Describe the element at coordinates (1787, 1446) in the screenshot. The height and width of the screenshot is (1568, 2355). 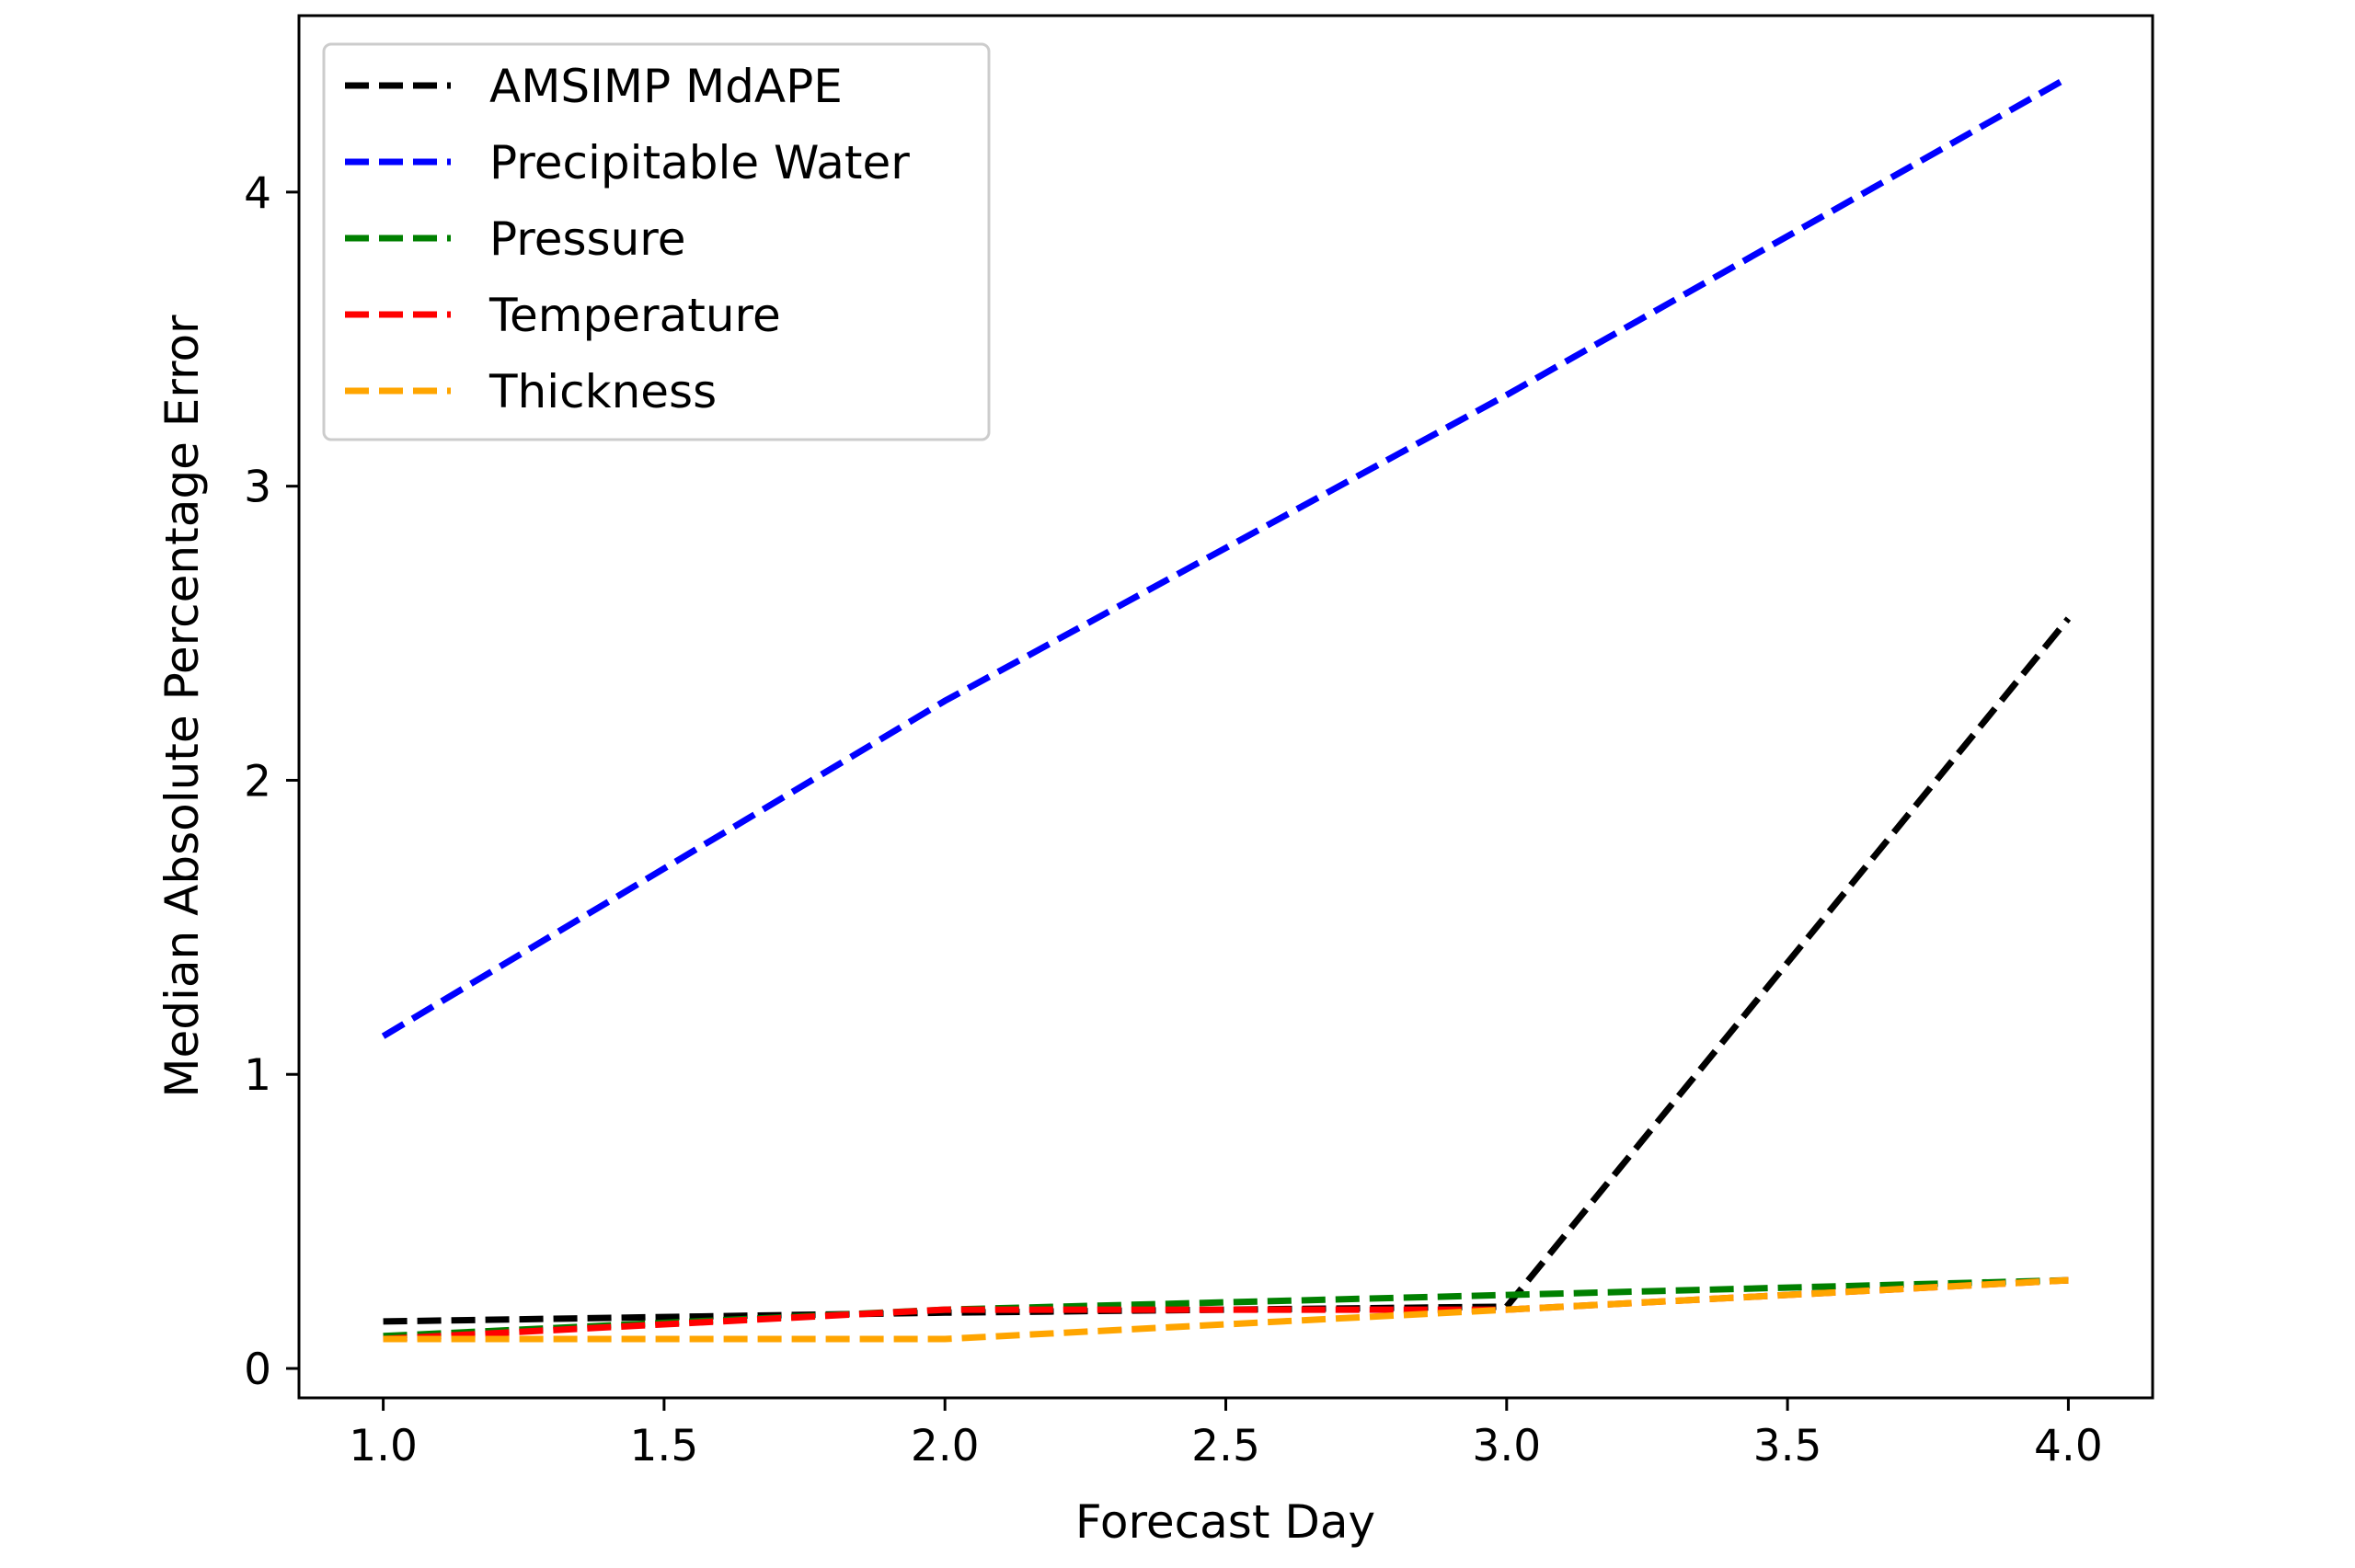
I see `x-tick-label: 3.5` at that location.